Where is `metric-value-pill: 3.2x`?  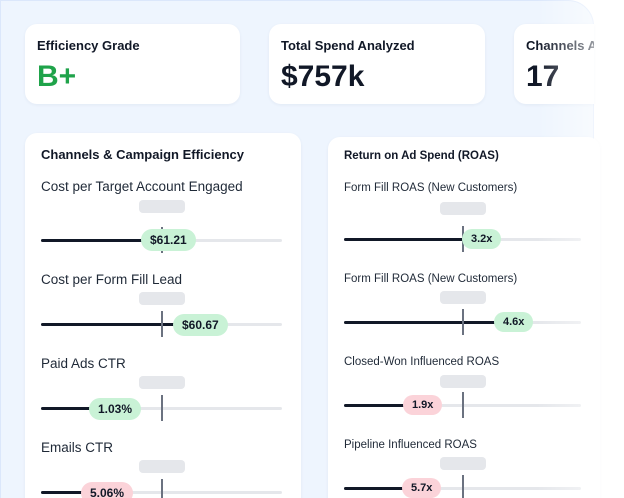
metric-value-pill: 3.2x is located at coordinates (482, 239).